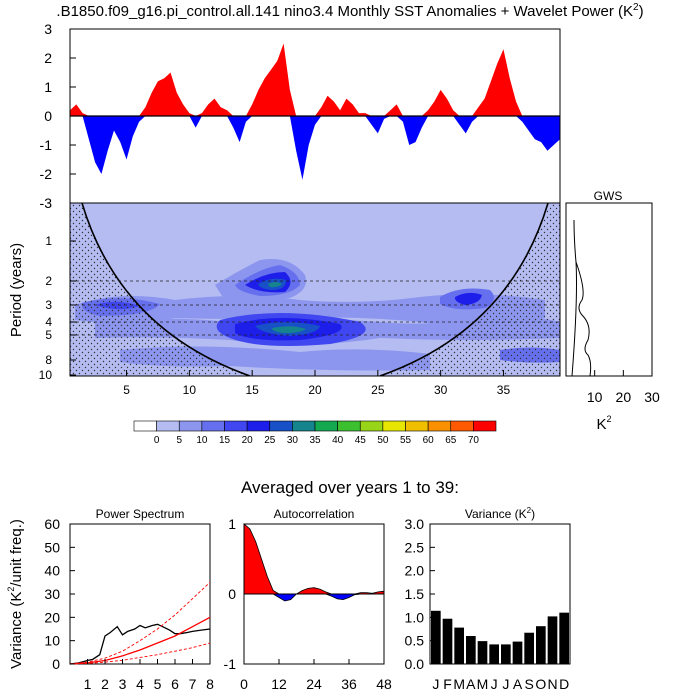 This screenshot has height=700, width=700. Describe the element at coordinates (48, 335) in the screenshot. I see `wavelet-y-tick-label: 5` at that location.